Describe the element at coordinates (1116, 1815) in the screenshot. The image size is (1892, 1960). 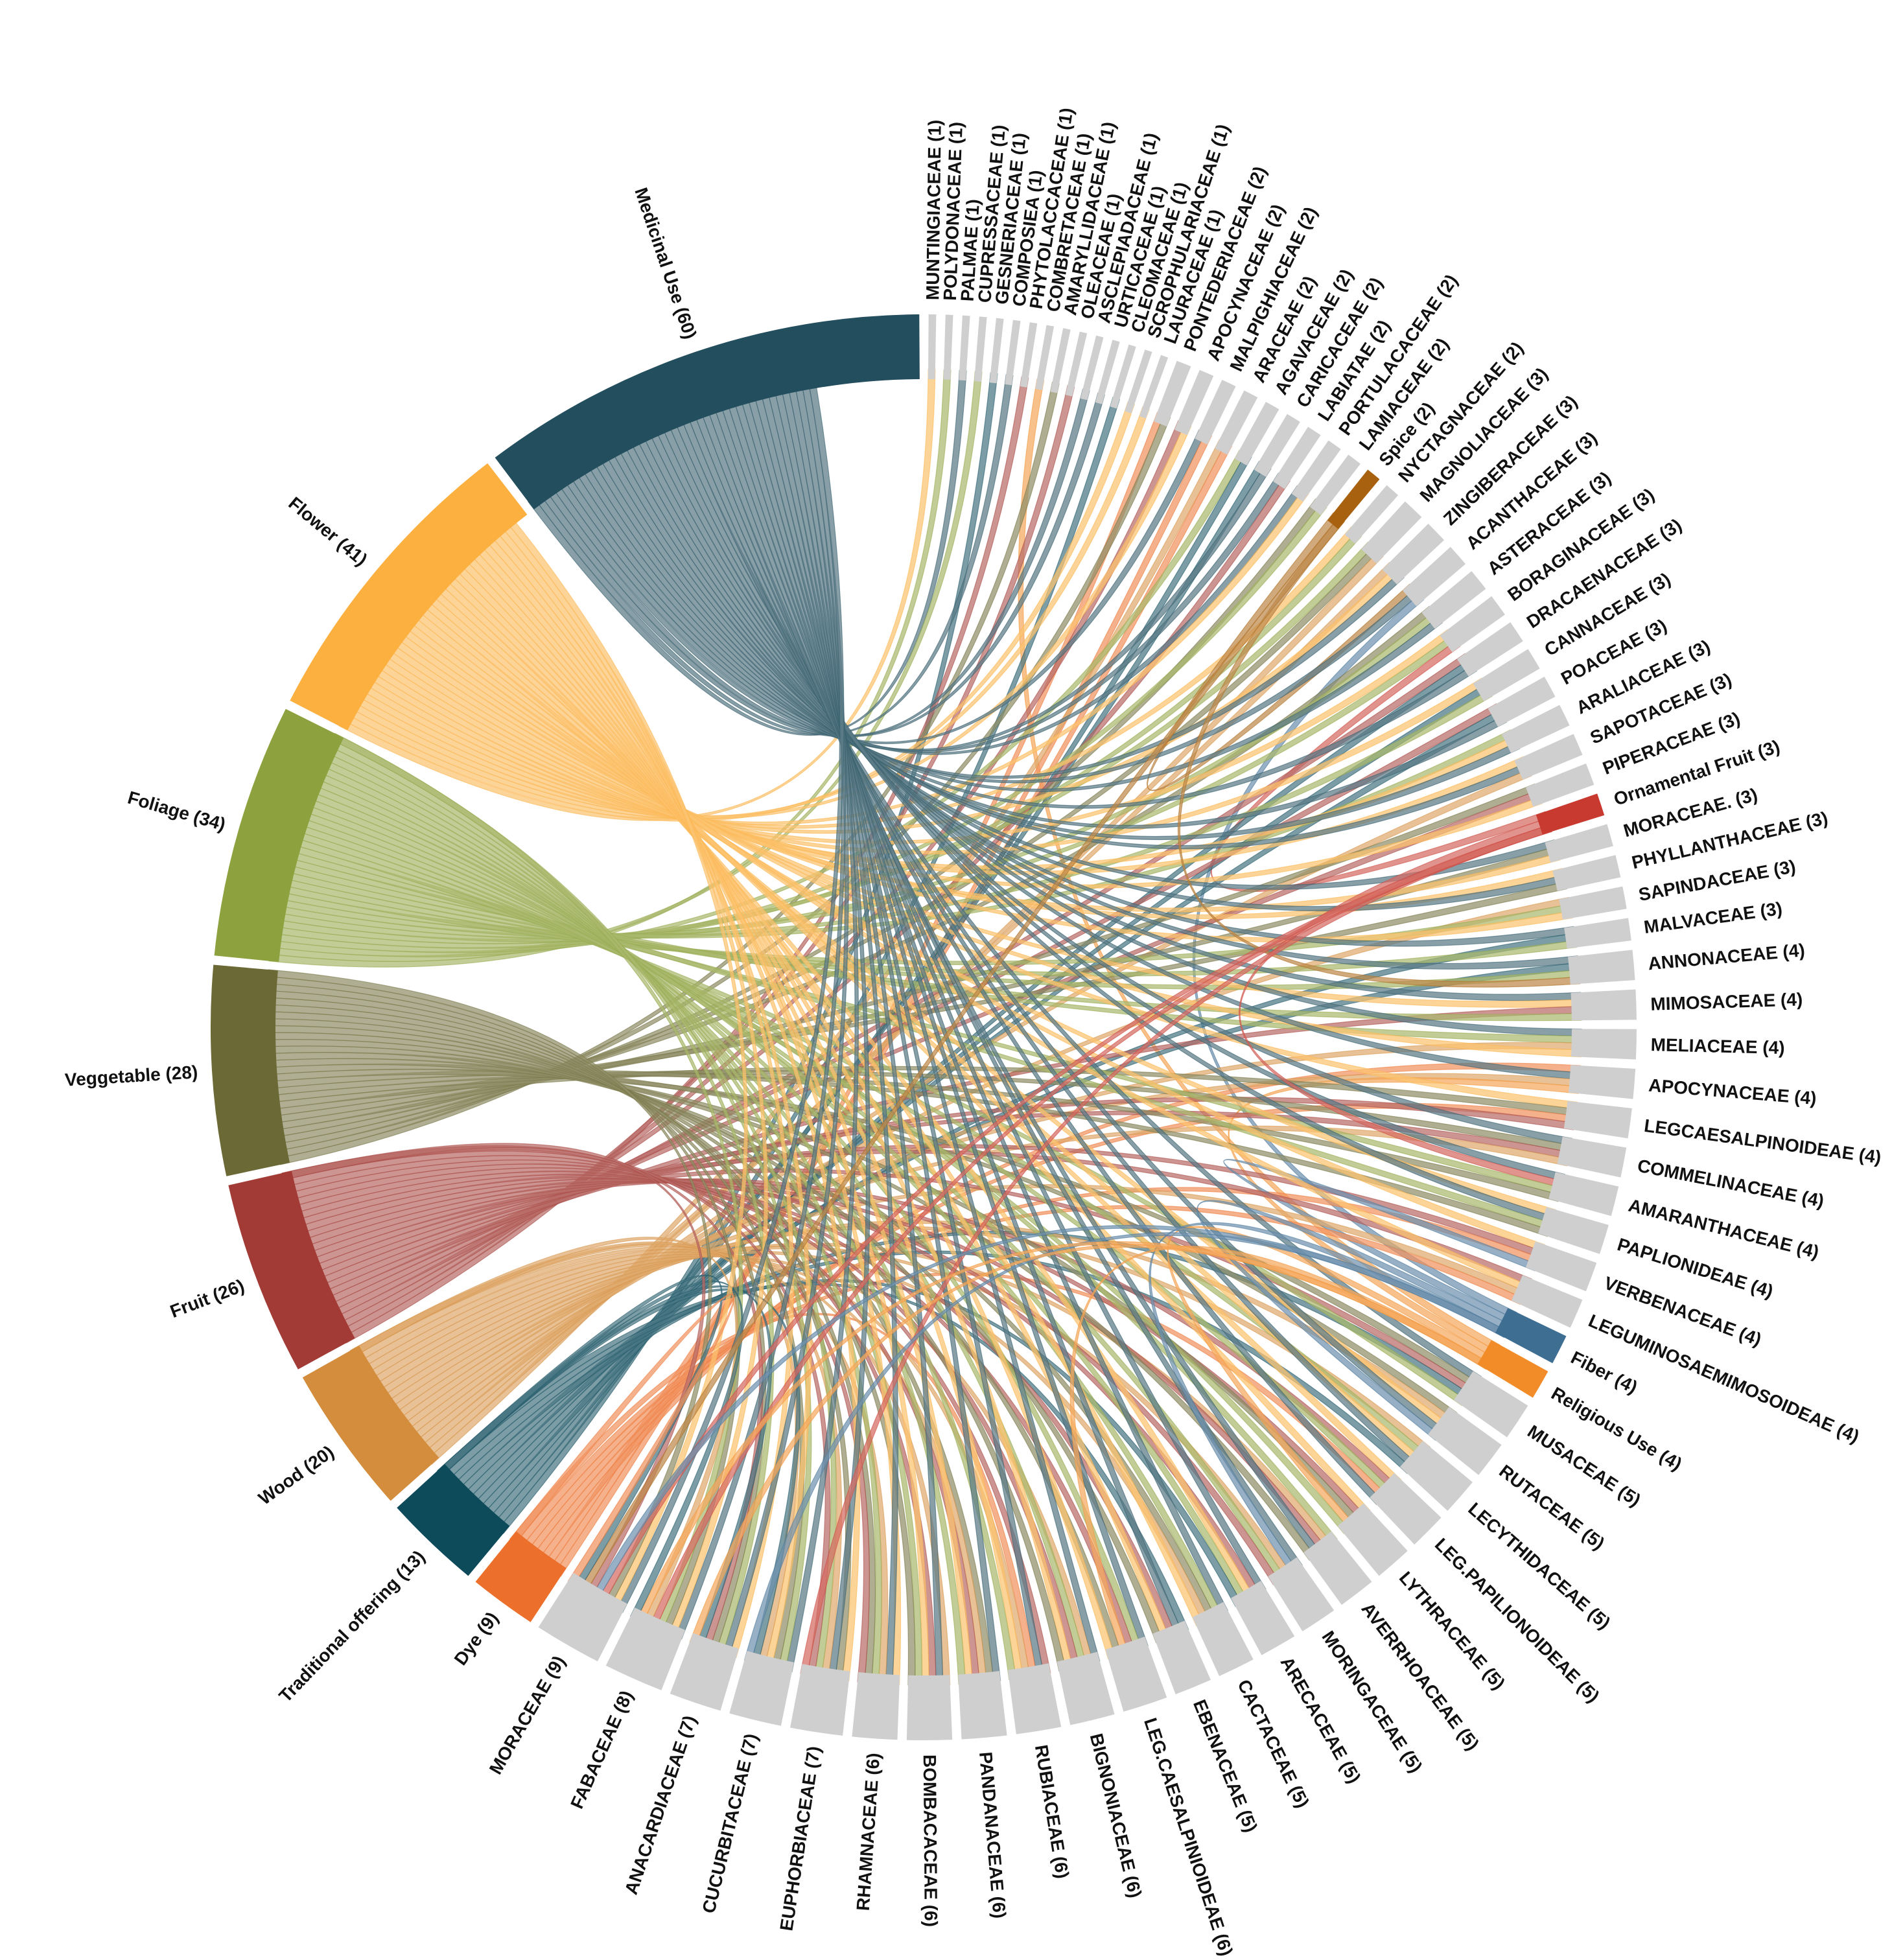
I see `label-bignoniaceae-6: BIGNONIACEAE (6)` at that location.